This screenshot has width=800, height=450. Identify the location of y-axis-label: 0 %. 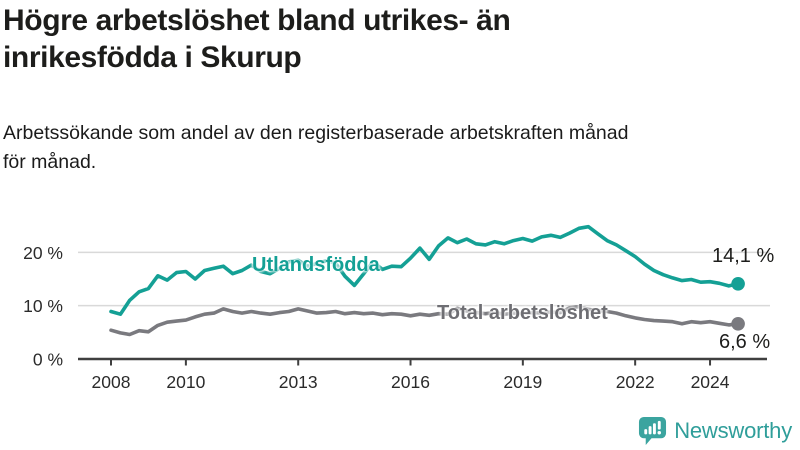
(48, 360).